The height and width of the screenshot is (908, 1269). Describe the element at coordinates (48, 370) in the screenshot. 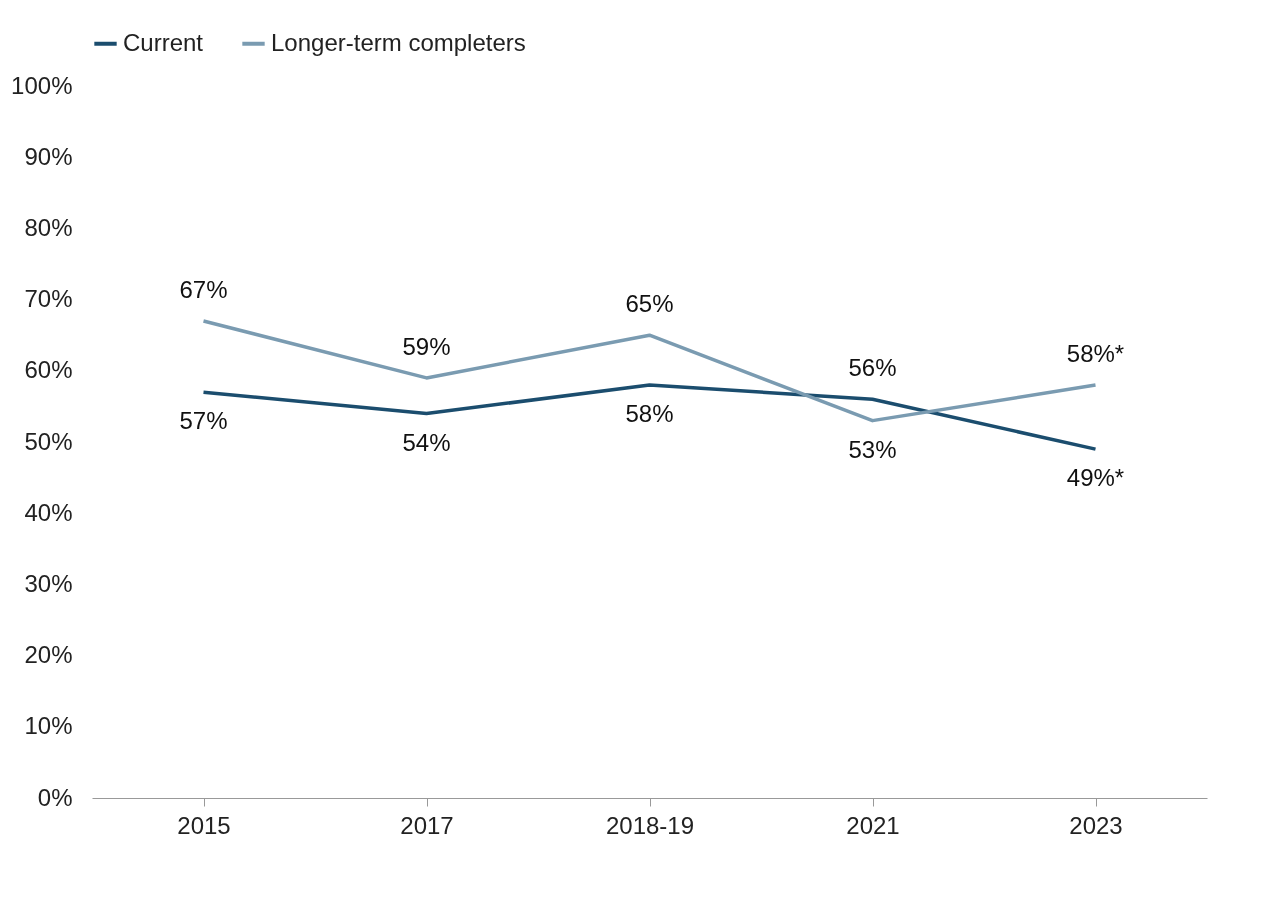

I see `y-tick-label: 60%` at that location.